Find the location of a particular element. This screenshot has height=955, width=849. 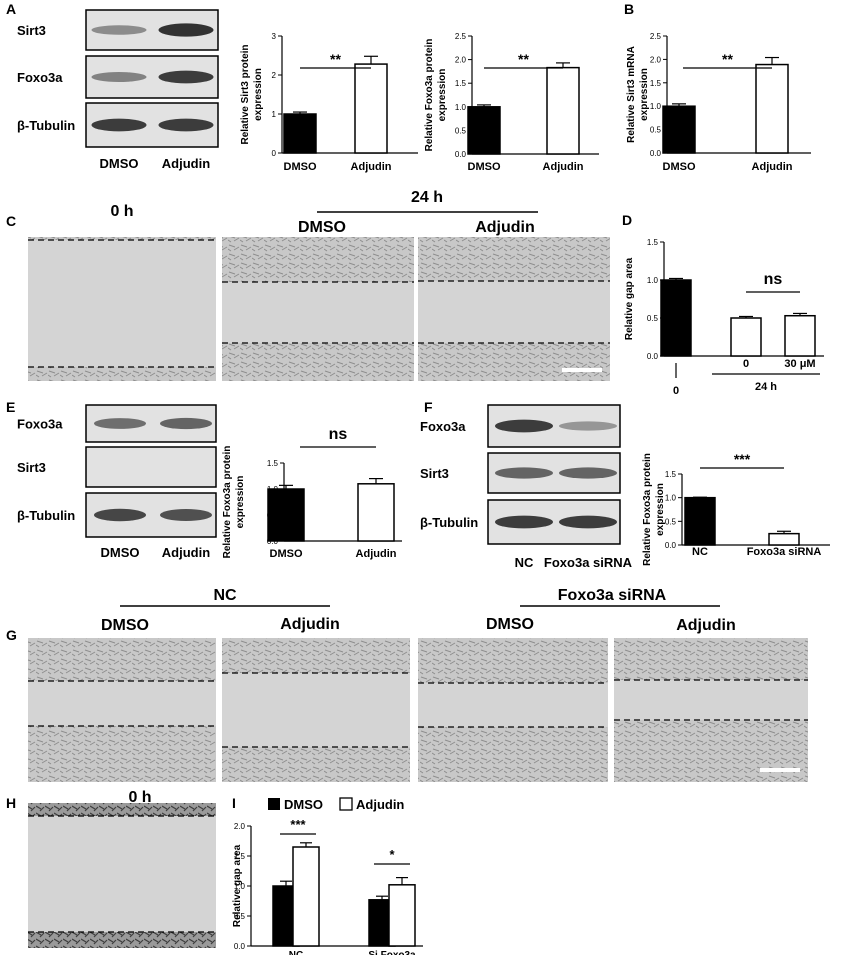

blot-row-label: Sirt3 is located at coordinates (31, 30).